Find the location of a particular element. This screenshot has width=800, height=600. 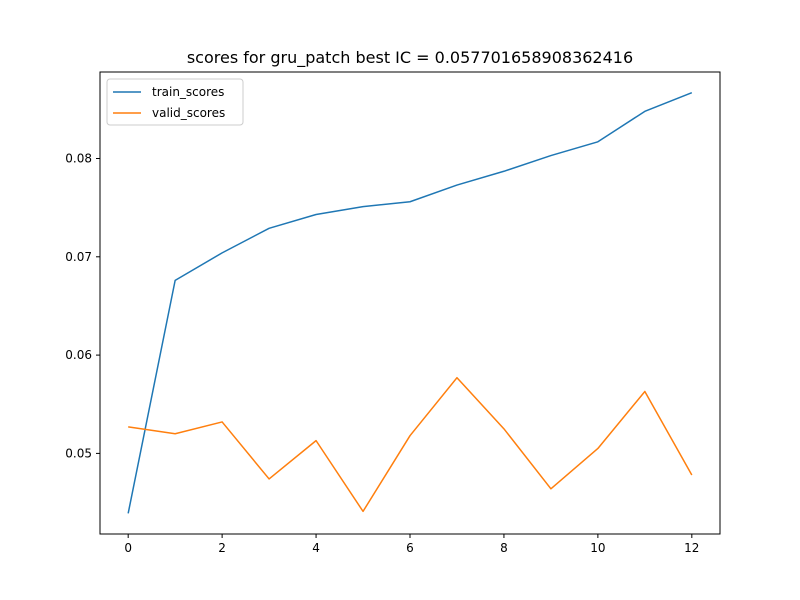

x-tick-label: 6 is located at coordinates (410, 548).